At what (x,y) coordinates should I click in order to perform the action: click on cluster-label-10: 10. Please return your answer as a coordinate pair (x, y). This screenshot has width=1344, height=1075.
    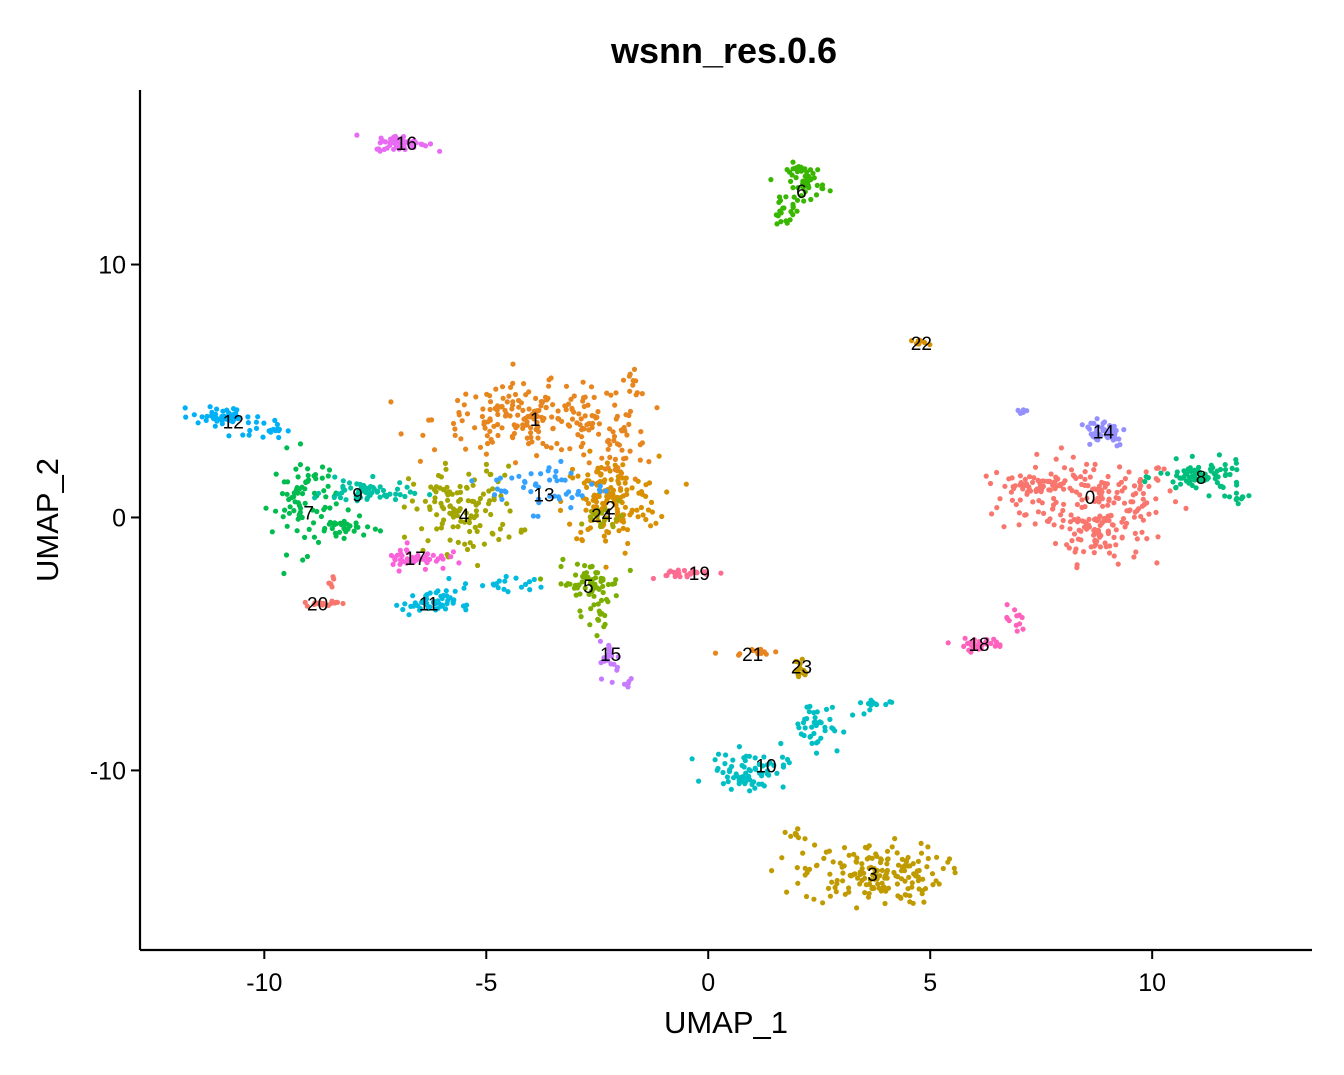
    Looking at the image, I should click on (765, 766).